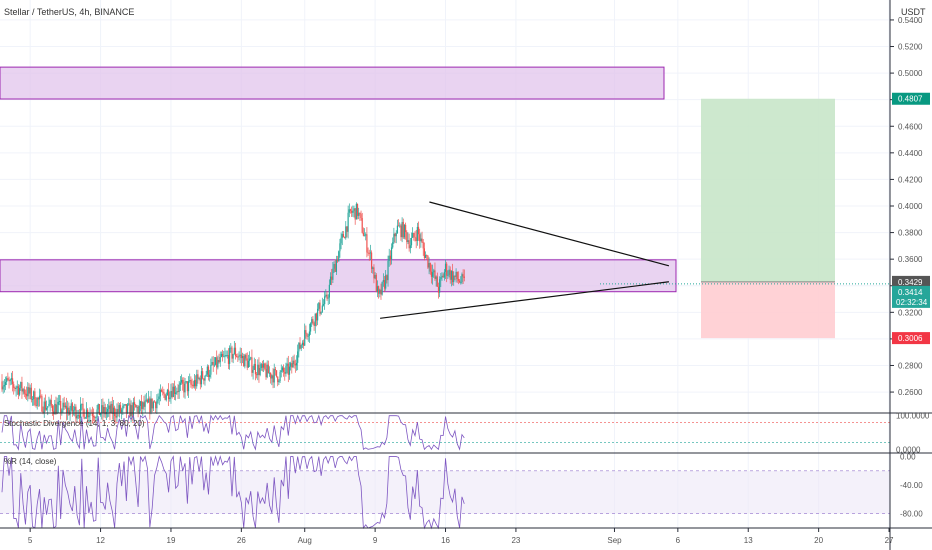  Describe the element at coordinates (910, 282) in the screenshot. I see `entry-price-label: 0.3429` at that location.